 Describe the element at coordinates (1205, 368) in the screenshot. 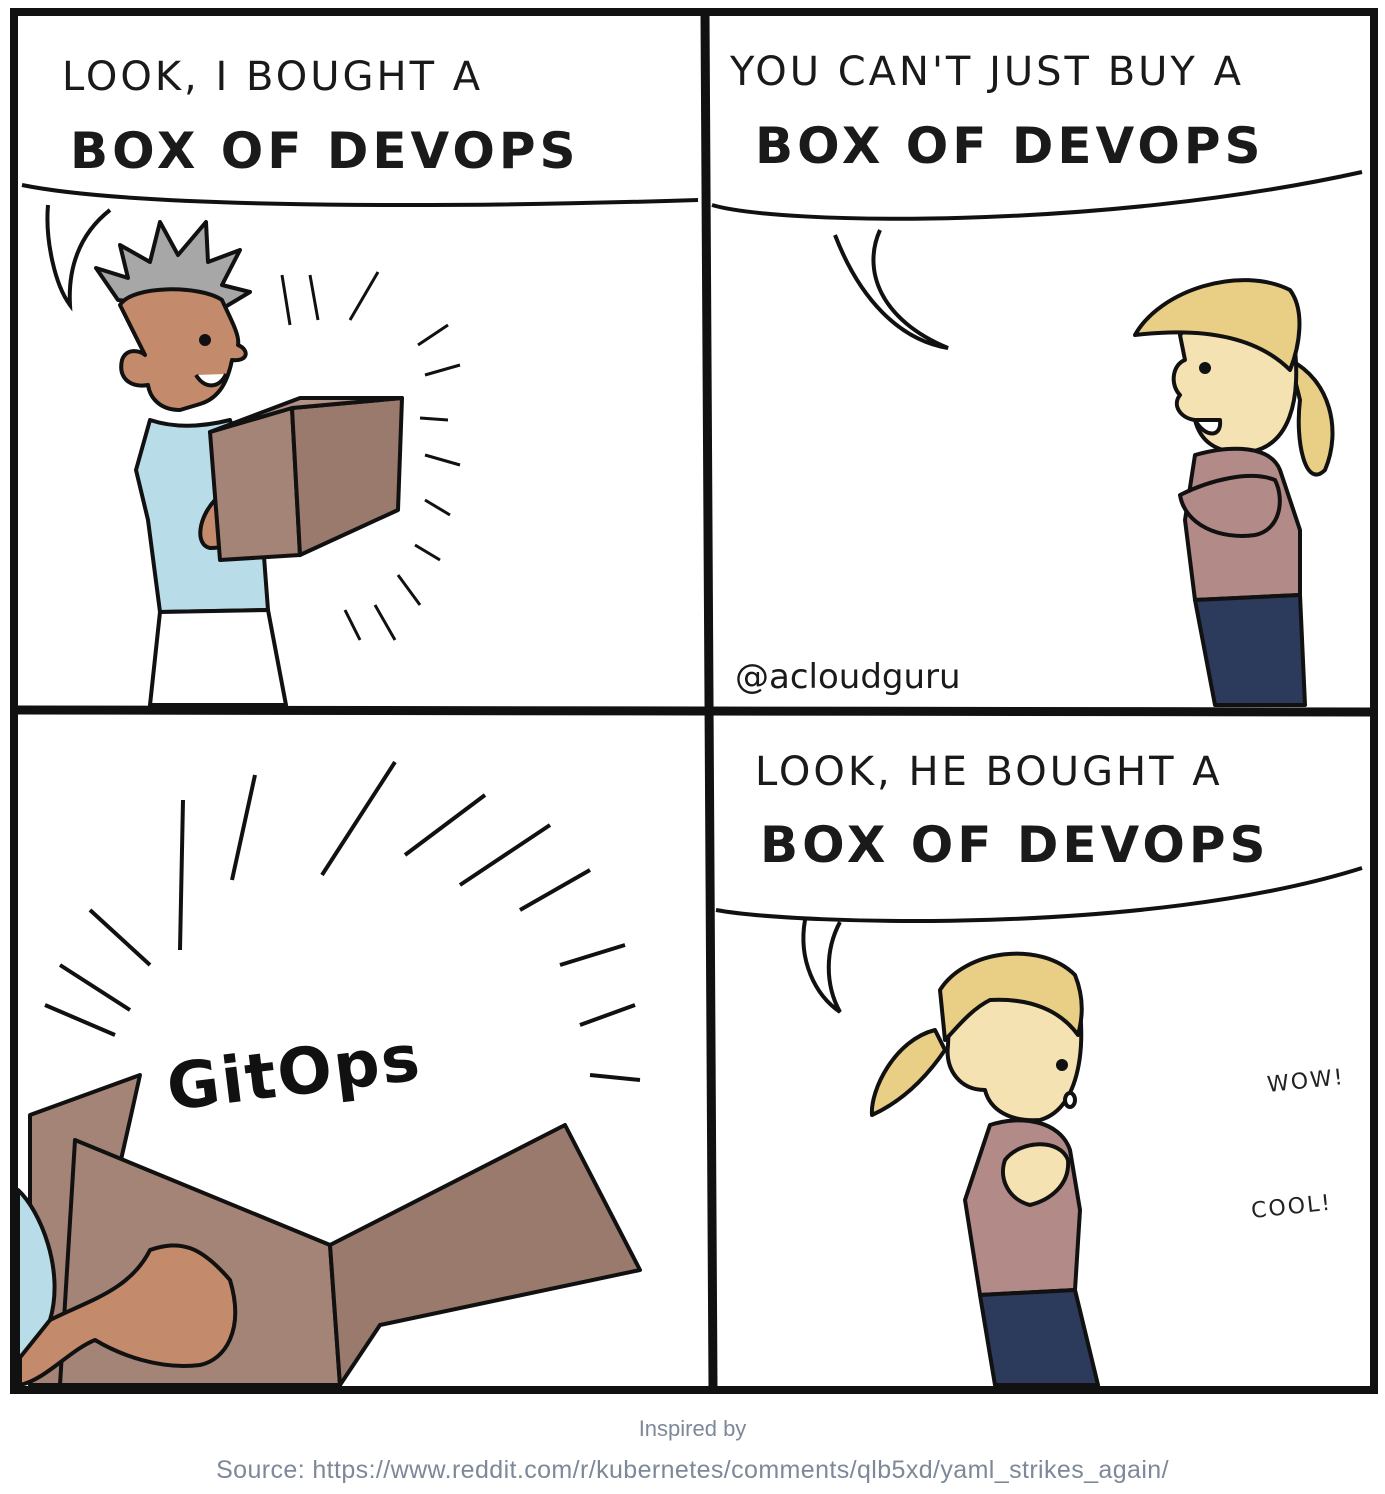

I see `woman-eye` at that location.